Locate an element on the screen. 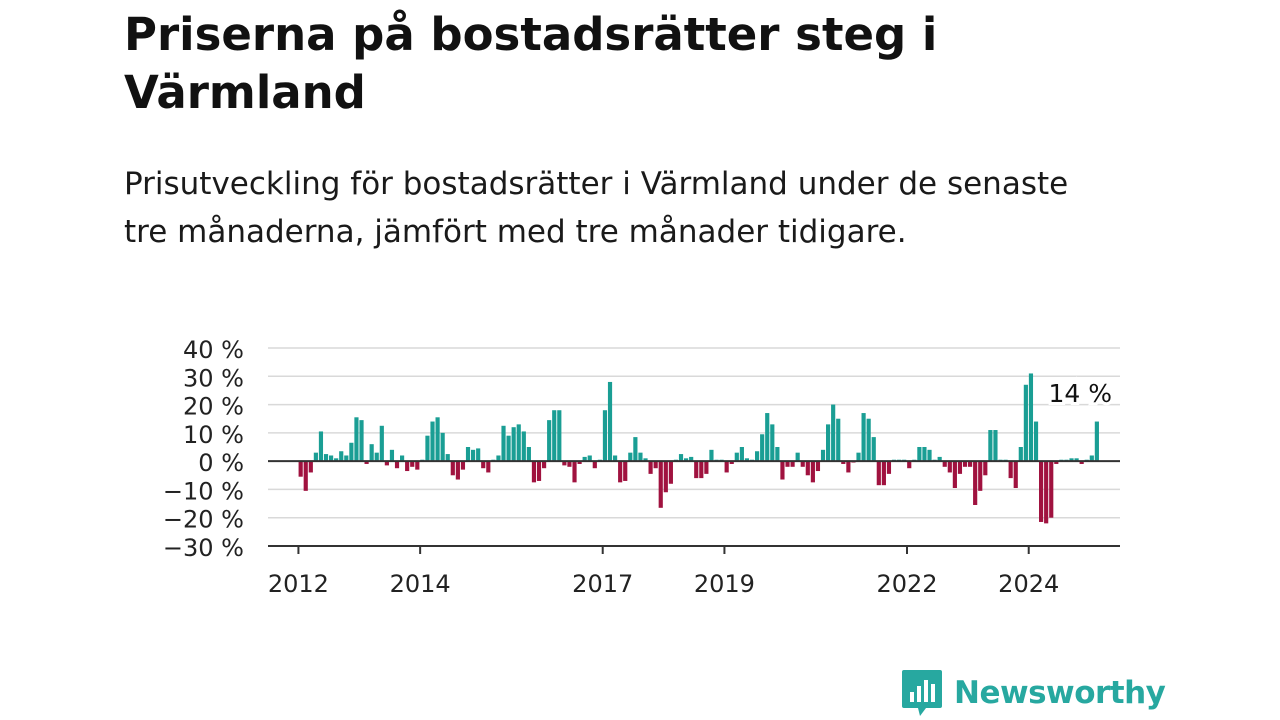 Image resolution: width=1280 pixels, height=720 pixels. y-tick-label: 20 % is located at coordinates (213, 407).